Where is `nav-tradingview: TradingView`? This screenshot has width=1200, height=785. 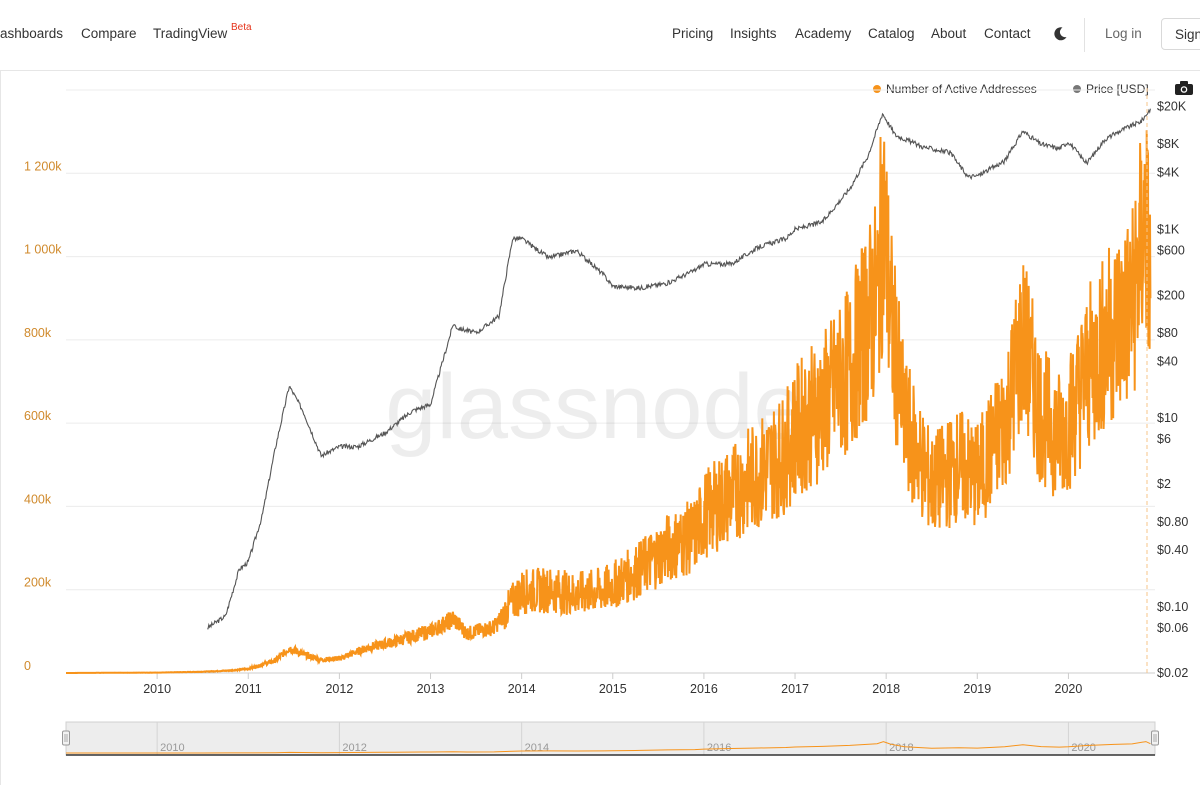
nav-tradingview: TradingView is located at coordinates (190, 33).